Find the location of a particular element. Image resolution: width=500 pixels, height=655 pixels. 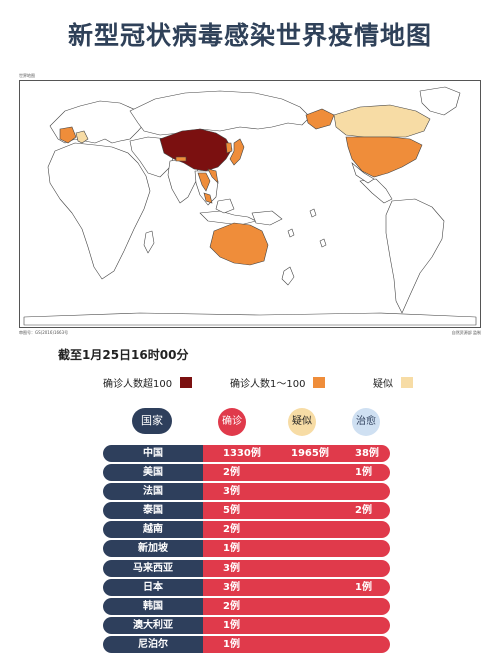

cured-value: 2例 is located at coordinates (363, 511).